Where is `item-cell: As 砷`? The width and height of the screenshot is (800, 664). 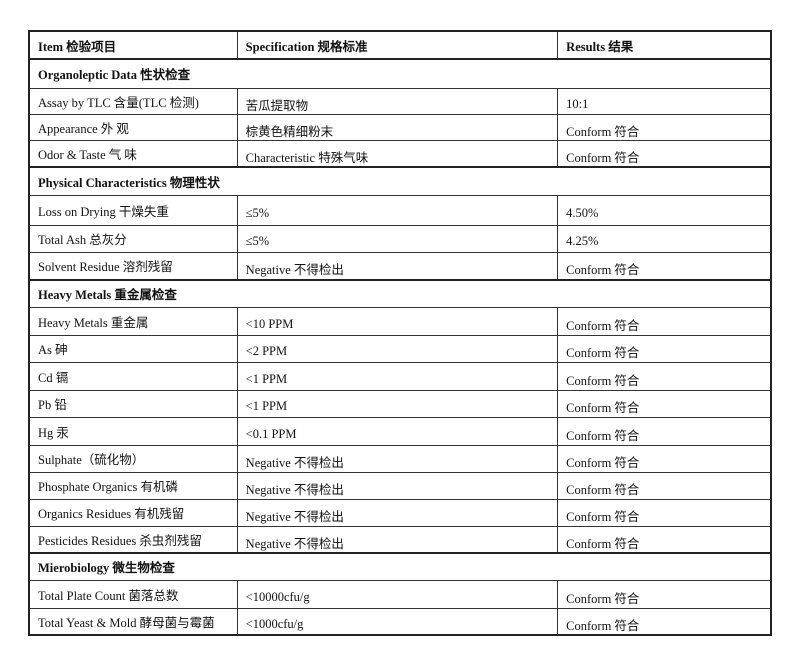 item-cell: As 砷 is located at coordinates (133, 348).